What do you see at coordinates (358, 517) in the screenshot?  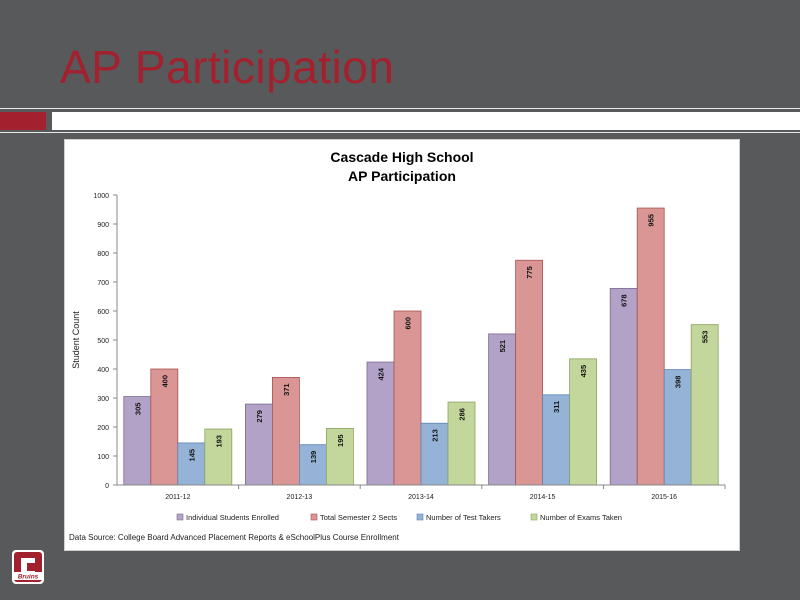 I see `legend-label: Total Semester 2 Sects` at bounding box center [358, 517].